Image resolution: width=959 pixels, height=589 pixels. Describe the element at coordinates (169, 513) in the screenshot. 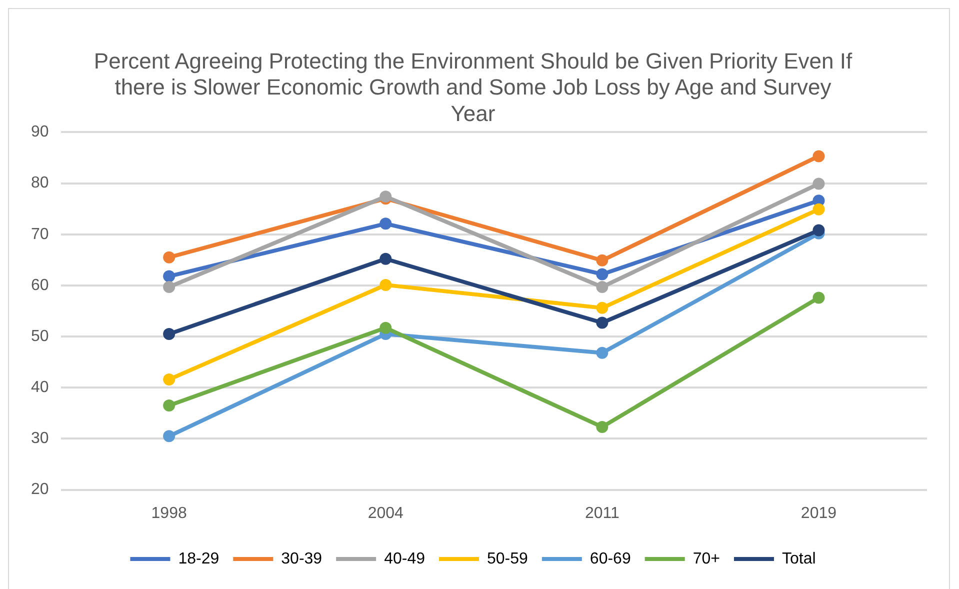

I see `x-tick-label: 1998` at that location.